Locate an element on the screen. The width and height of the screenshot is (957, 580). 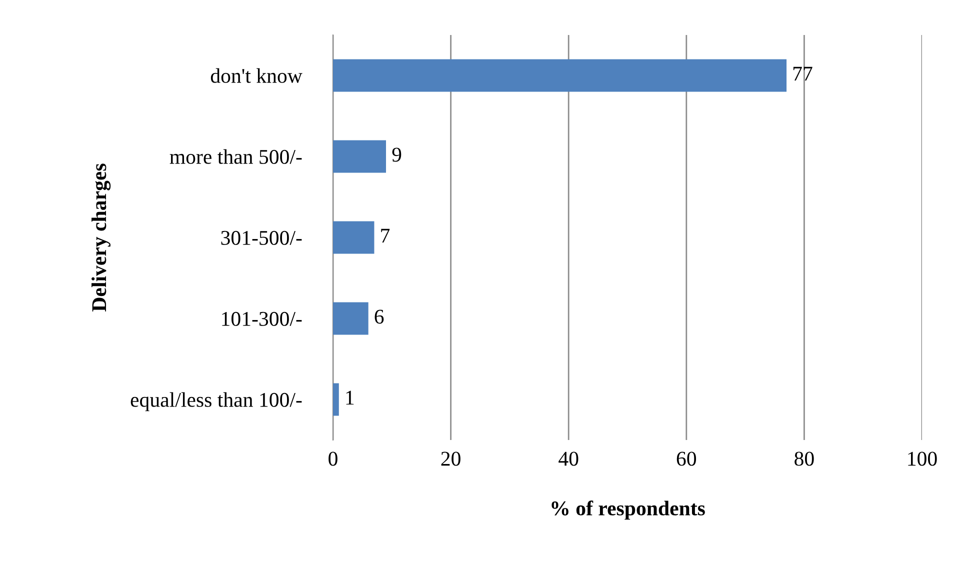
x-tick-label: 20 is located at coordinates (450, 459).